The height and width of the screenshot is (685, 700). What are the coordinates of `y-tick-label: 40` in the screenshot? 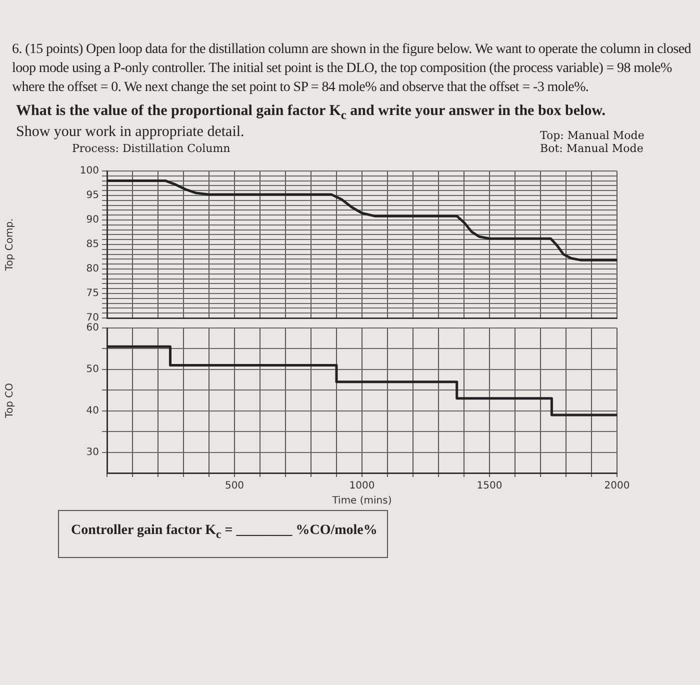 It's located at (92, 410).